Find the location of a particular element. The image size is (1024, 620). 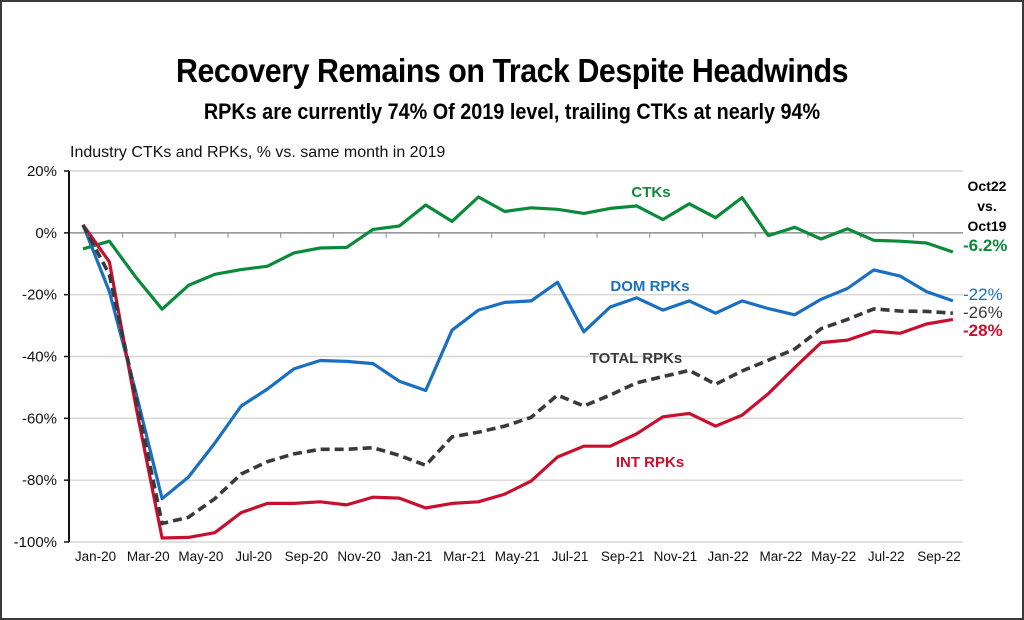

y-tick-label: 20% is located at coordinates (42, 171).